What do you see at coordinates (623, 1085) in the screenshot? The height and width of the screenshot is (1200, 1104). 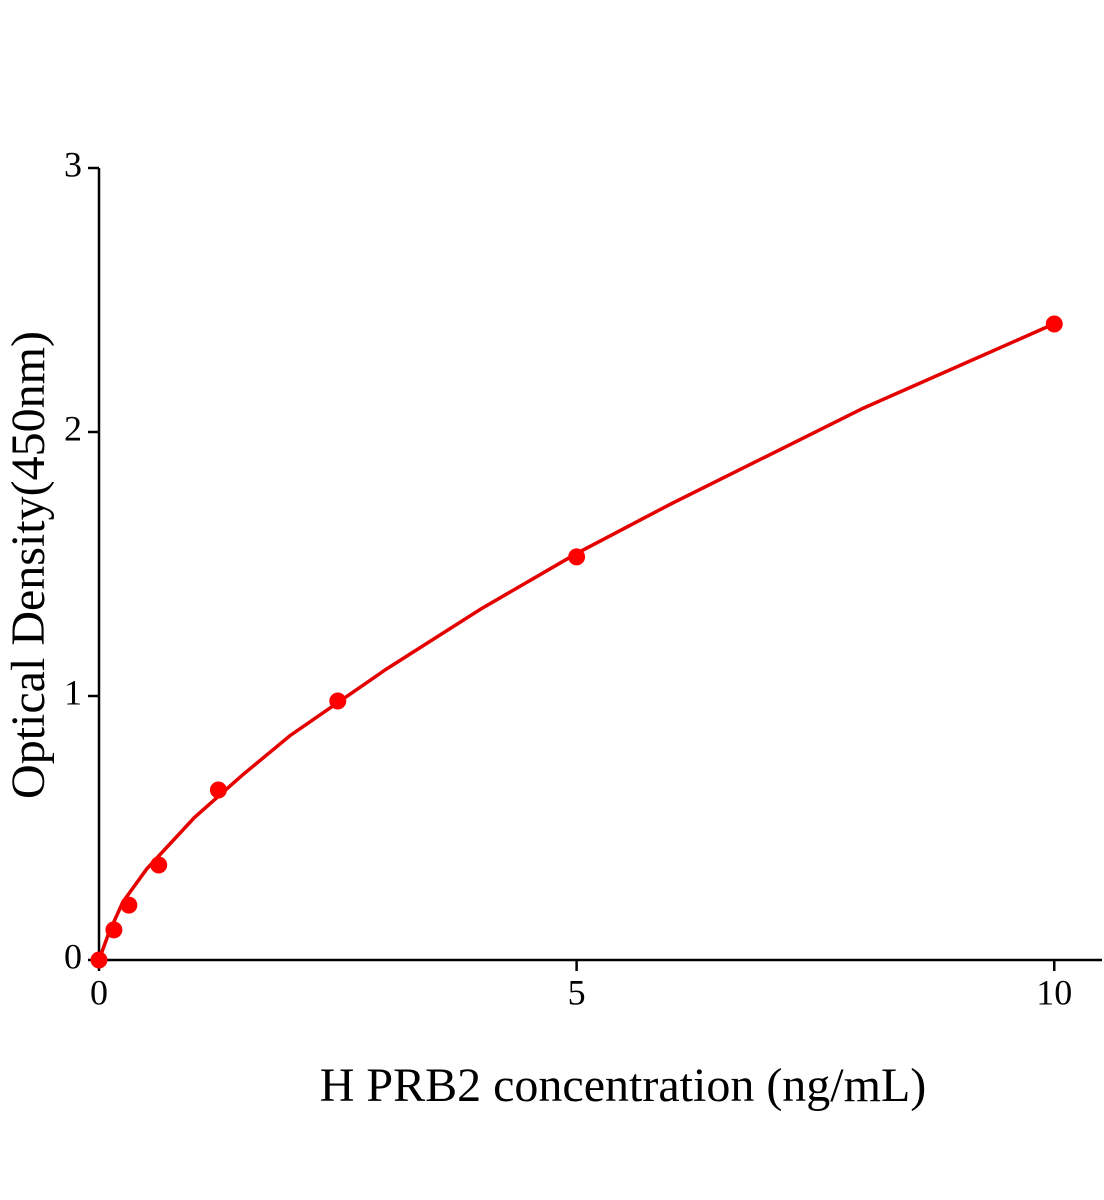 I see `x-axis-title: H PRB2 concentration (ng/mL)` at bounding box center [623, 1085].